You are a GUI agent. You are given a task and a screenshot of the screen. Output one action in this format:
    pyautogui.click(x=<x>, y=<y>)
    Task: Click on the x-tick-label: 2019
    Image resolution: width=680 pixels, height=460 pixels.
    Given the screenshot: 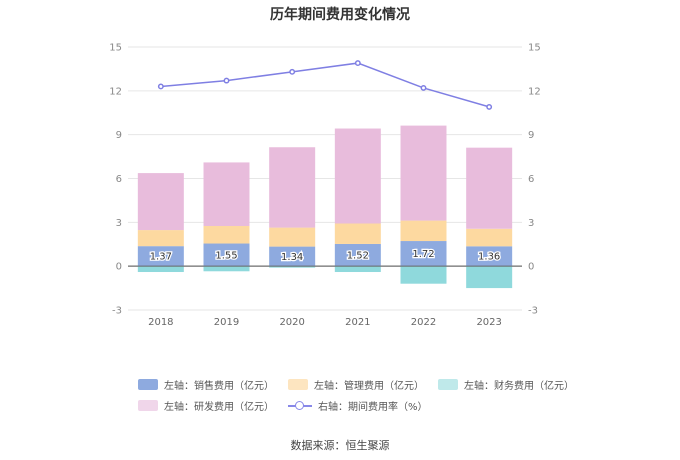 What is the action you would take?
    pyautogui.click(x=226, y=322)
    